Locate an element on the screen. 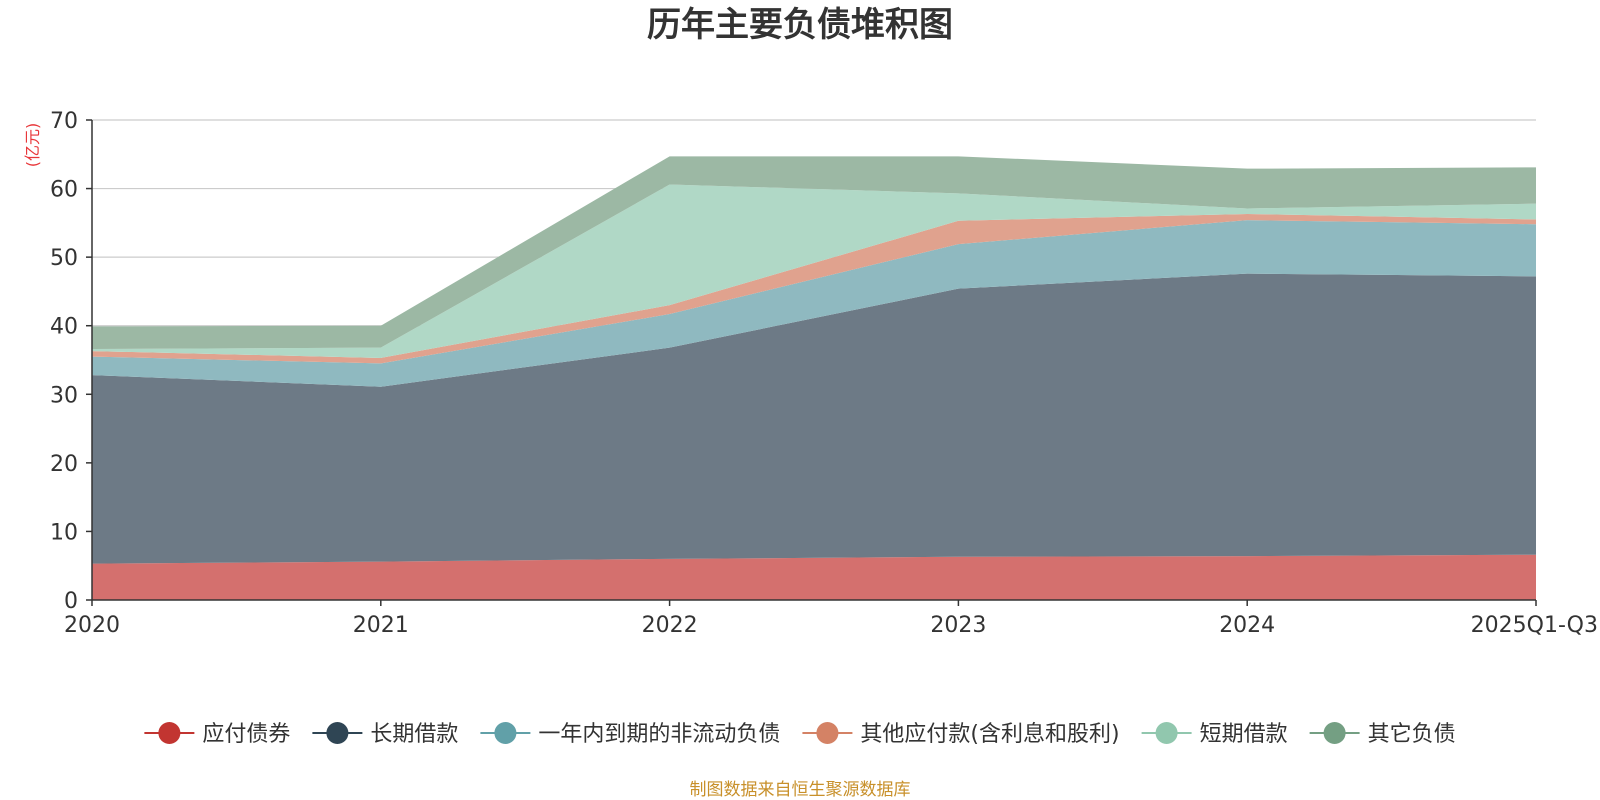 This screenshot has height=800, width=1600. x-tick-label: 2021 is located at coordinates (381, 625).